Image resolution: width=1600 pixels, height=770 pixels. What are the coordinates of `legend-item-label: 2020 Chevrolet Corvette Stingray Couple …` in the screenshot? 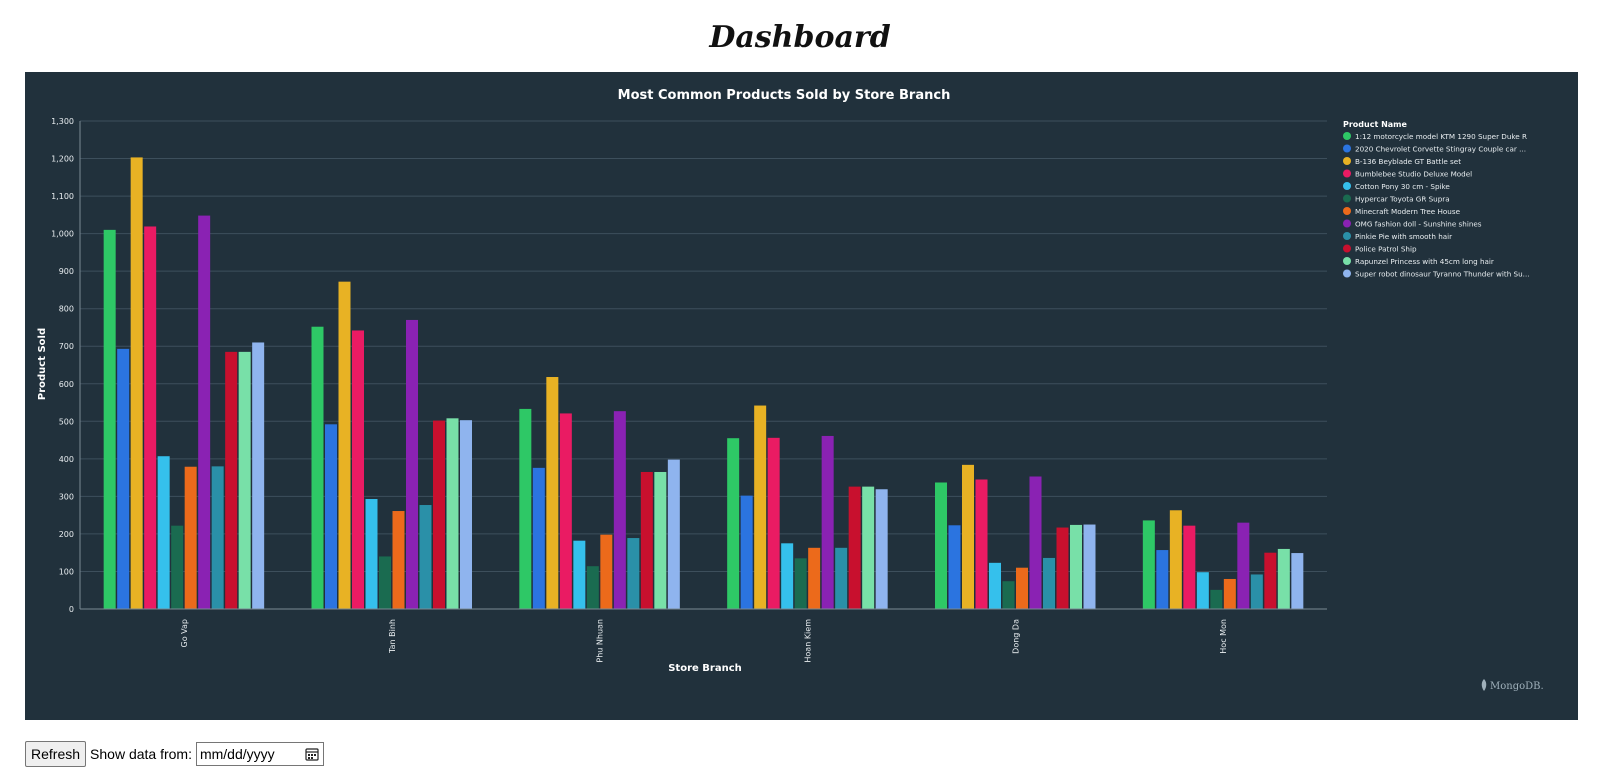 It's located at (1440, 149).